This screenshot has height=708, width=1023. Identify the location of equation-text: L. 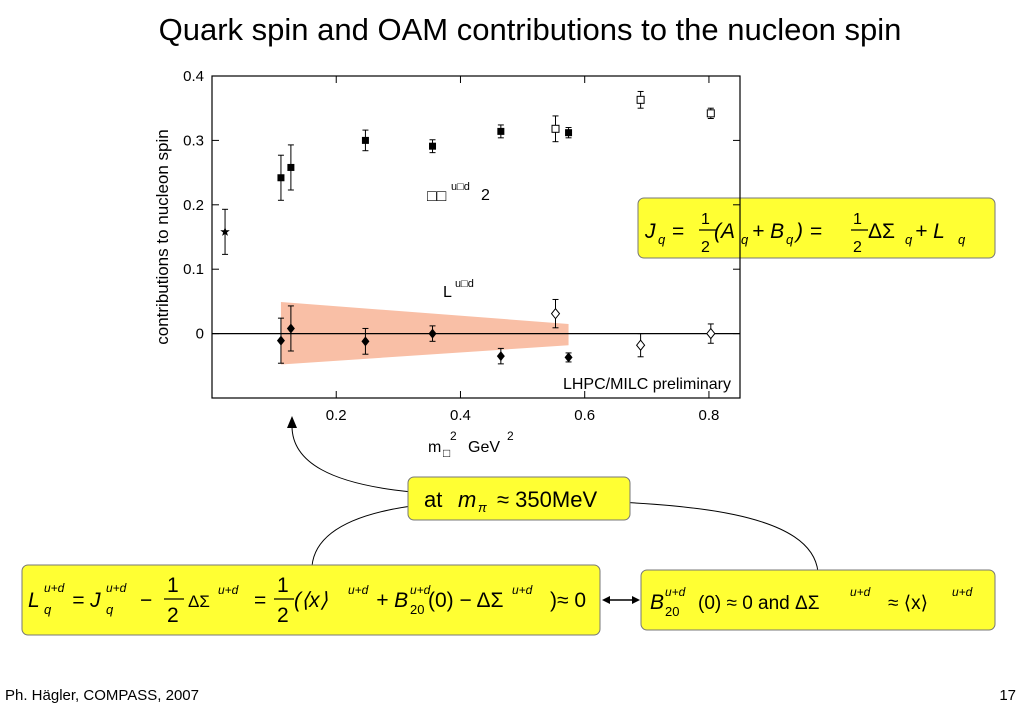
(34, 600).